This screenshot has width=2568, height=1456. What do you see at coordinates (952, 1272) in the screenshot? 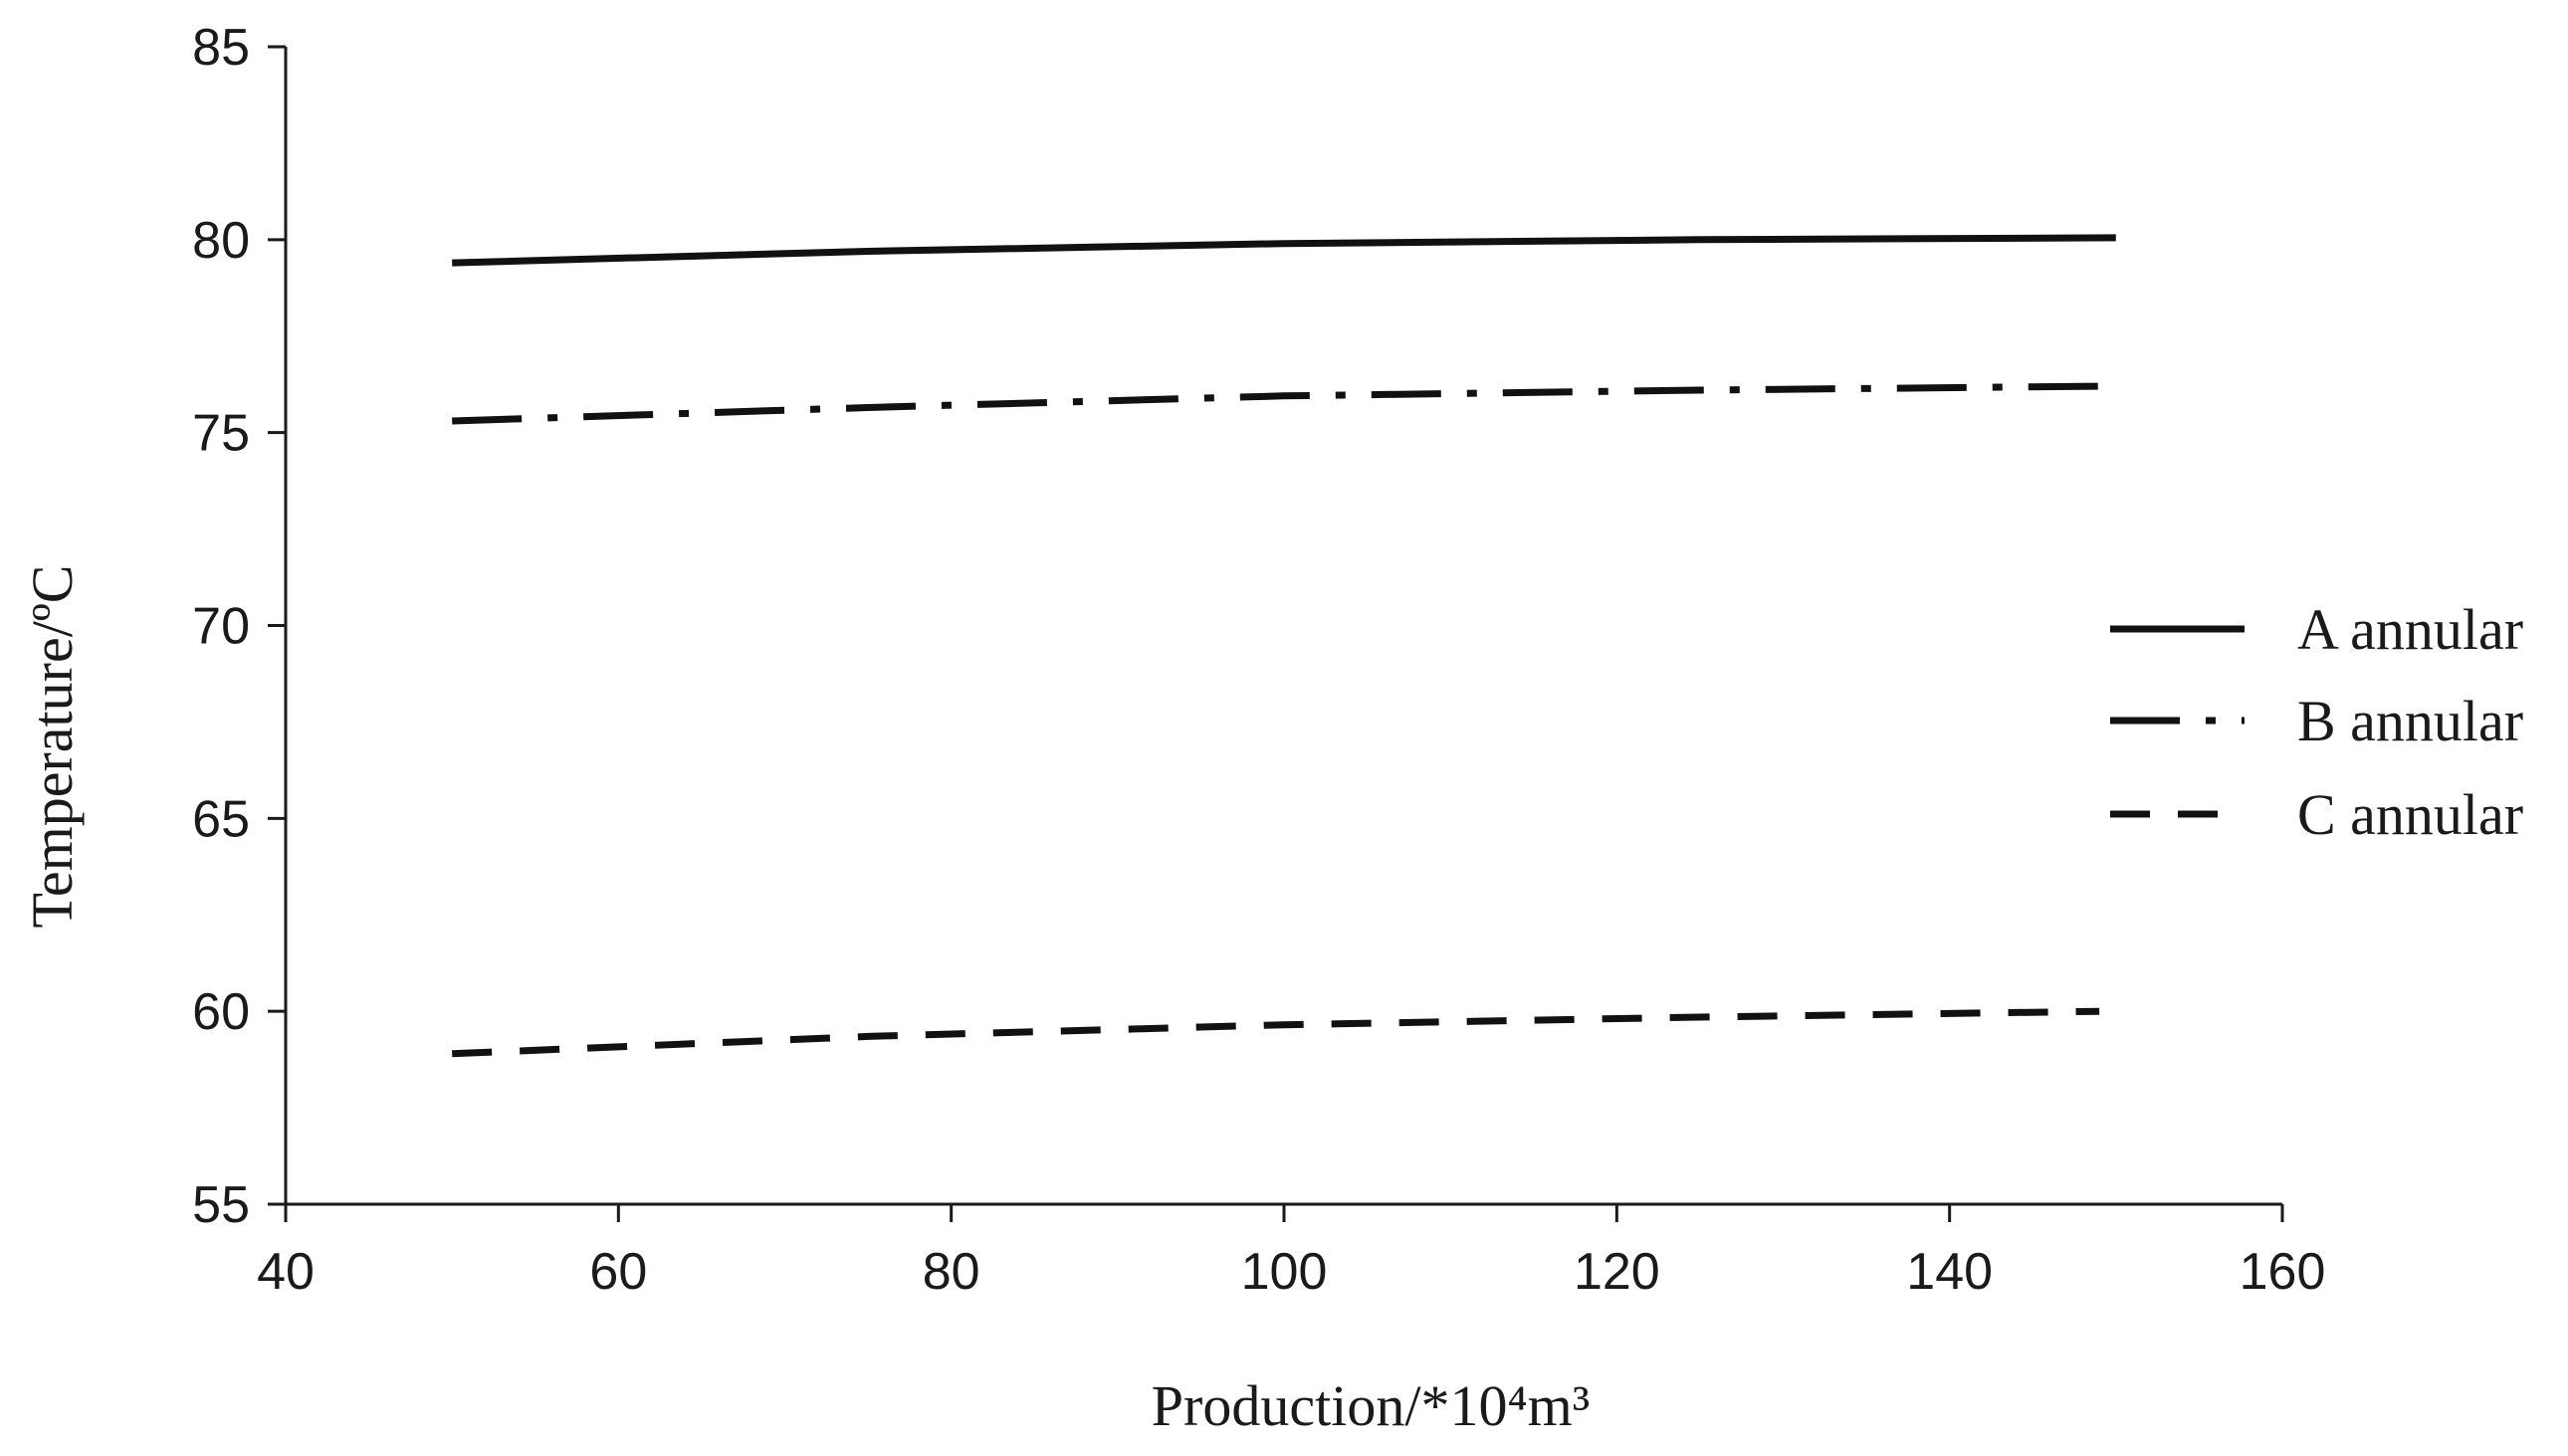
I see `x-tick-label: 80` at bounding box center [952, 1272].